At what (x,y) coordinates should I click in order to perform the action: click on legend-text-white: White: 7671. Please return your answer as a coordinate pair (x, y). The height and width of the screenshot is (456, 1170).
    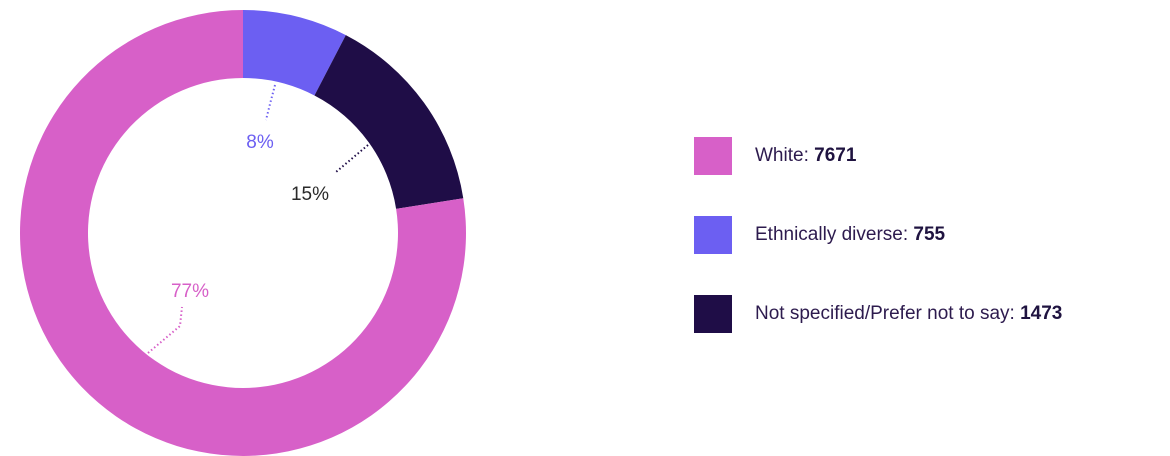
    Looking at the image, I should click on (805, 156).